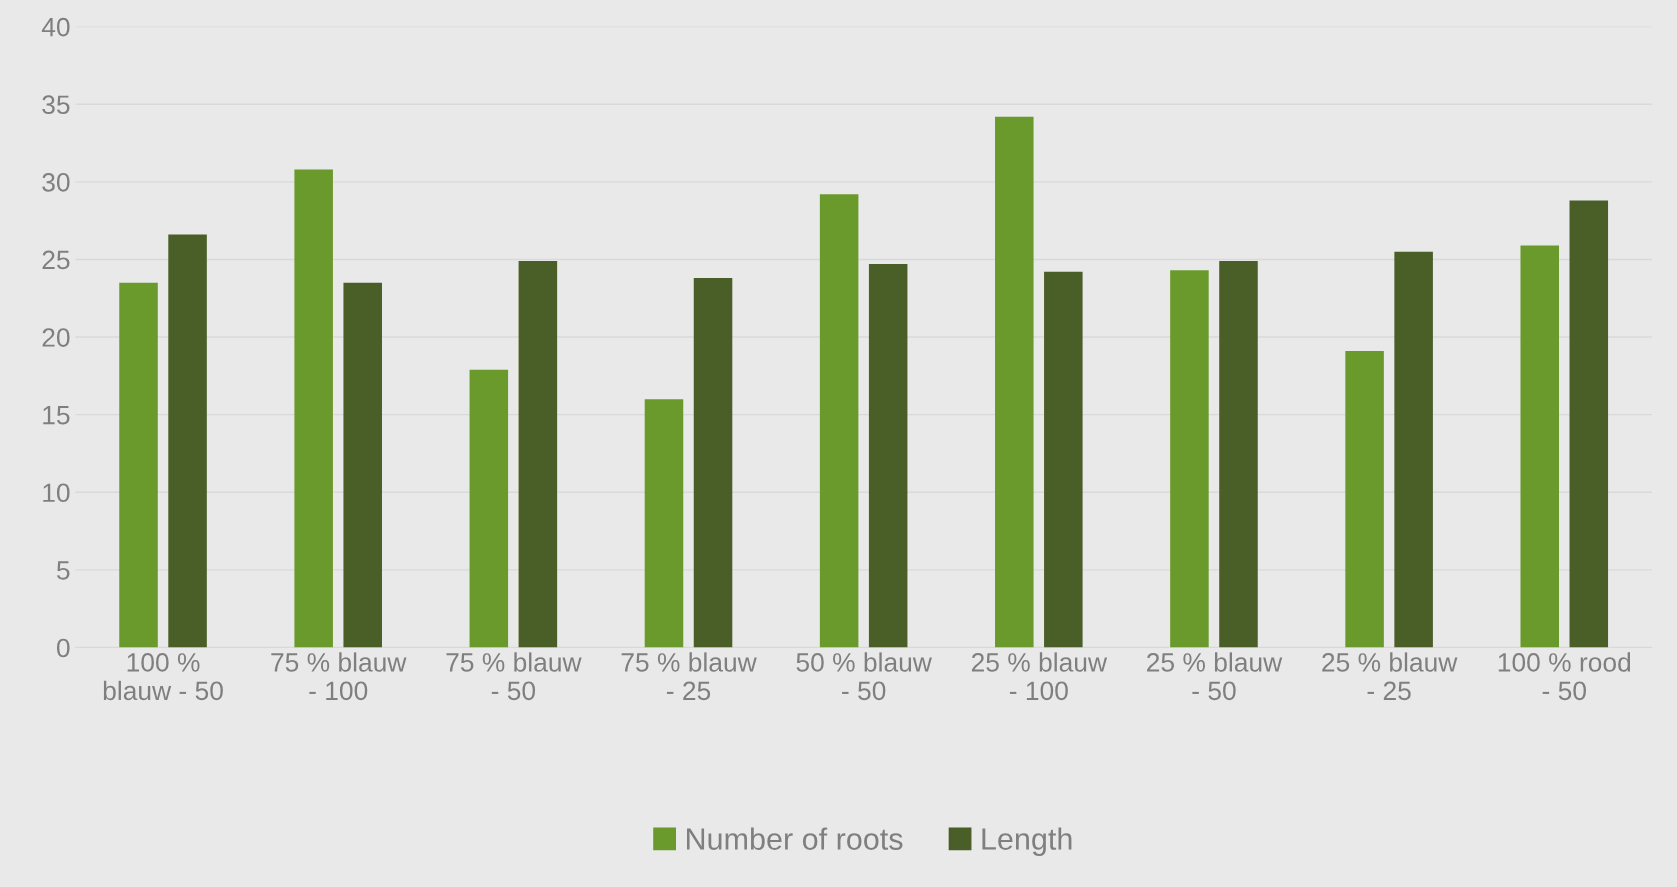  I want to click on x-tick-label: 75 % blauw - 25, so click(689, 676).